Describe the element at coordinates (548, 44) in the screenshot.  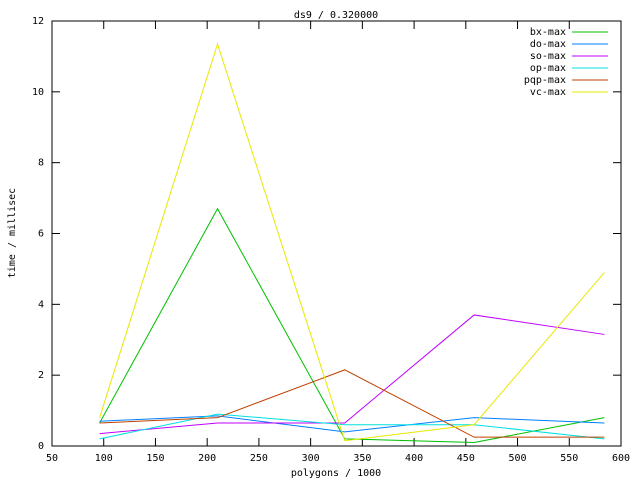
I see `legend-label: do-max` at that location.